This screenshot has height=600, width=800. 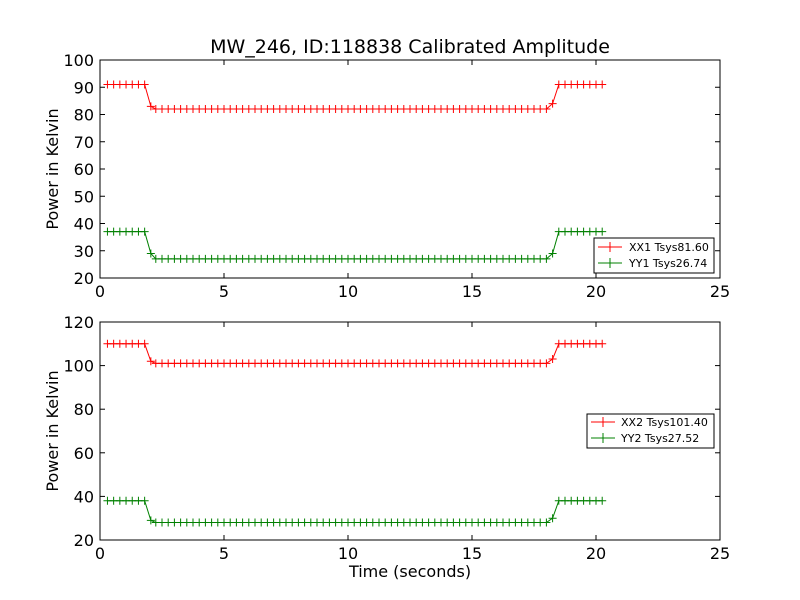 What do you see at coordinates (667, 263) in the screenshot?
I see `legend-entry-yy1: YY1 Tsys26.74` at bounding box center [667, 263].